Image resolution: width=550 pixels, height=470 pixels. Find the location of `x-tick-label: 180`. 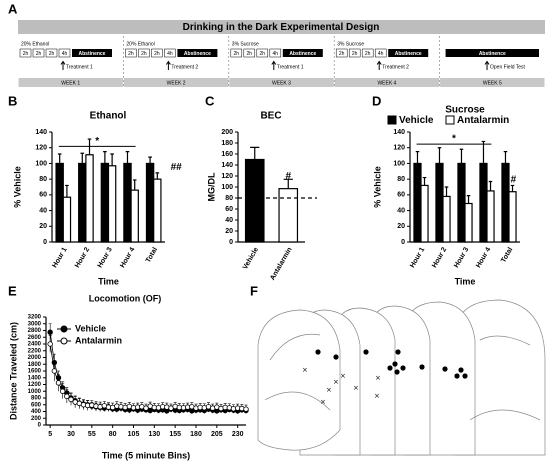

x-tick-label: 180 is located at coordinates (196, 434).